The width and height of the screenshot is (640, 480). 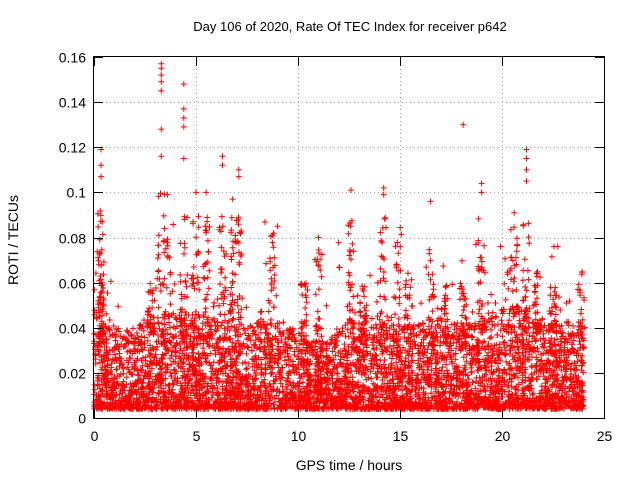 What do you see at coordinates (401, 436) in the screenshot?
I see `x-tick-label: 15` at bounding box center [401, 436].